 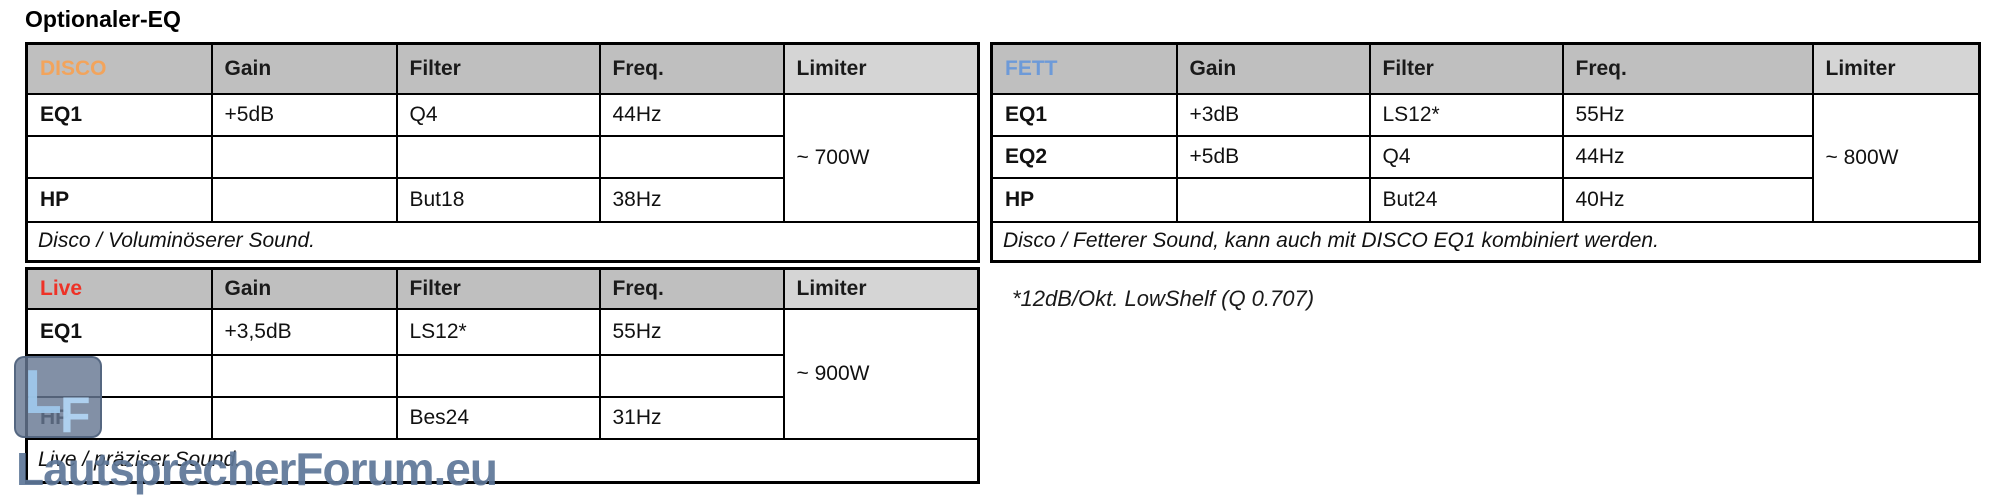 What do you see at coordinates (1084, 68) in the screenshot?
I see `fett-table-name: FETT` at bounding box center [1084, 68].